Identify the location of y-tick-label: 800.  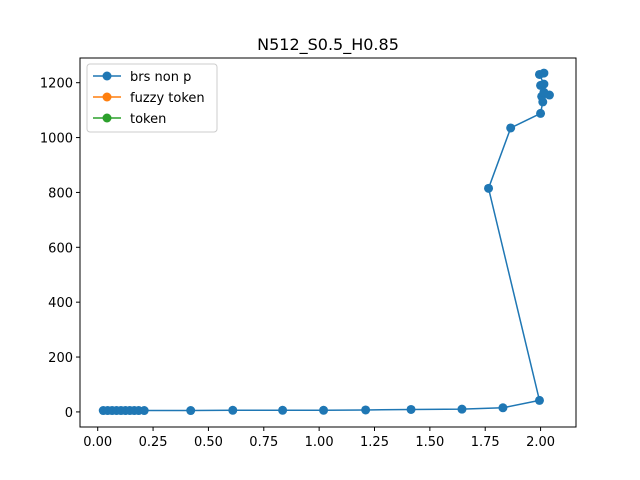
(60, 193).